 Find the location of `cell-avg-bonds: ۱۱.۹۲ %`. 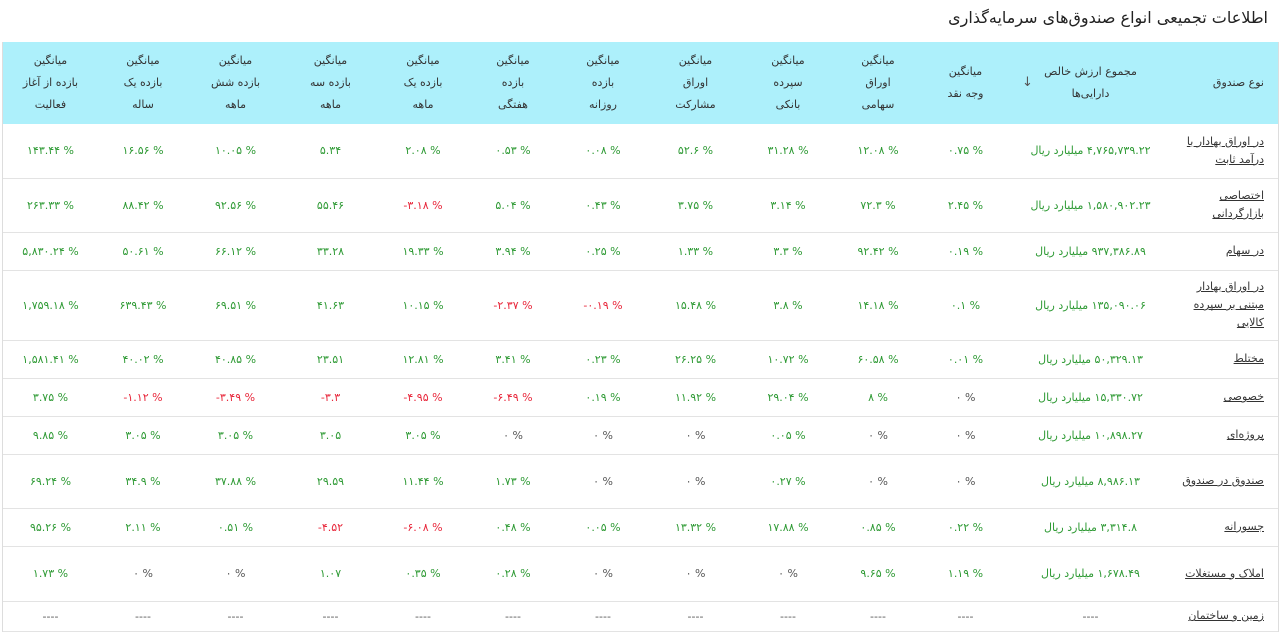

cell-avg-bonds: ۱۱.۹۲ % is located at coordinates (695, 397).